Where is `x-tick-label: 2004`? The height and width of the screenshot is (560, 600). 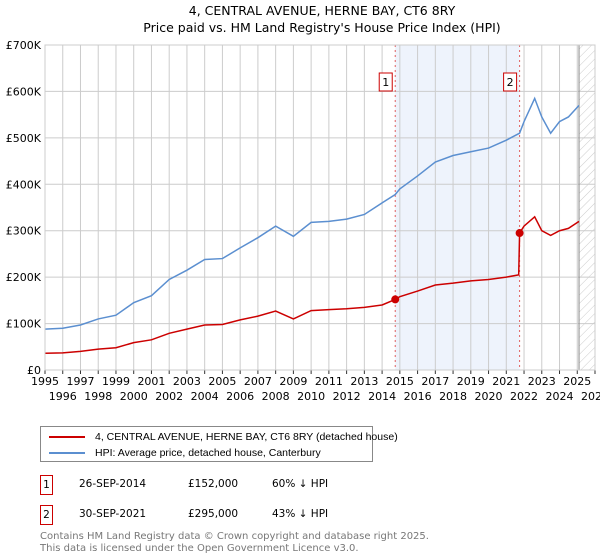 x-tick-label: 2004 is located at coordinates (205, 396).